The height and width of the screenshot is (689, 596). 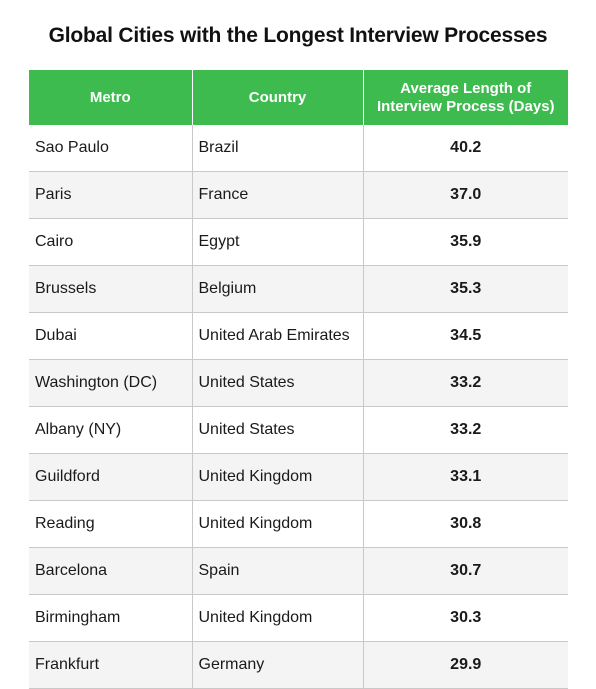 I want to click on metro-cell: Sao Paulo, so click(x=110, y=148).